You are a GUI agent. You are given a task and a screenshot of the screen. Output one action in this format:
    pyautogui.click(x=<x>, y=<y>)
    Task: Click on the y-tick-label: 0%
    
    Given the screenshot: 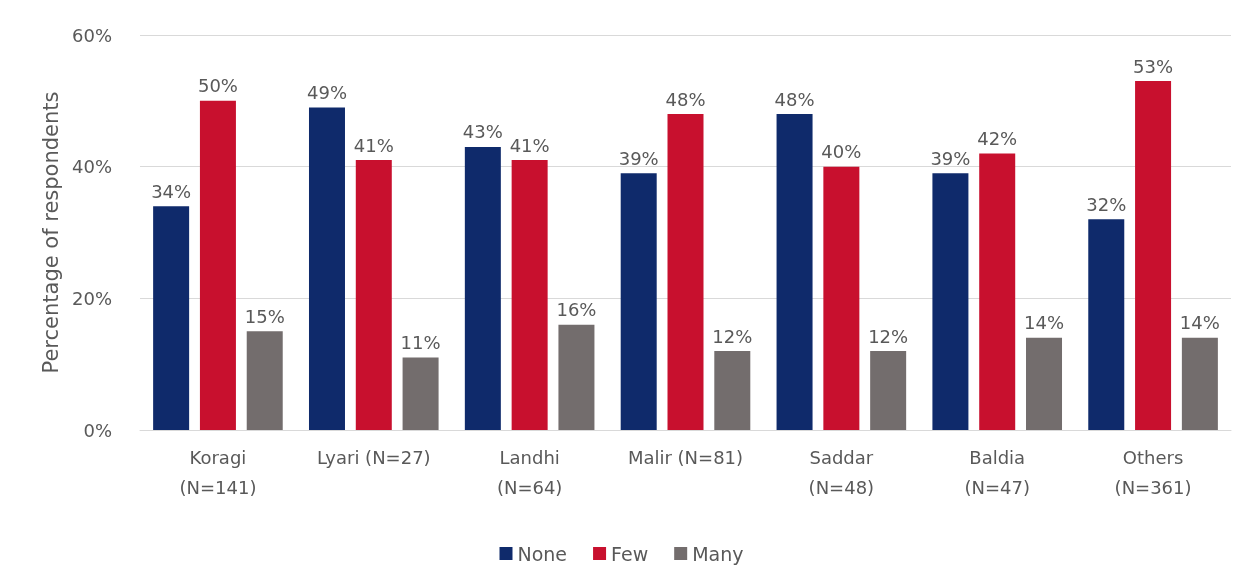 What is the action you would take?
    pyautogui.click(x=97, y=430)
    